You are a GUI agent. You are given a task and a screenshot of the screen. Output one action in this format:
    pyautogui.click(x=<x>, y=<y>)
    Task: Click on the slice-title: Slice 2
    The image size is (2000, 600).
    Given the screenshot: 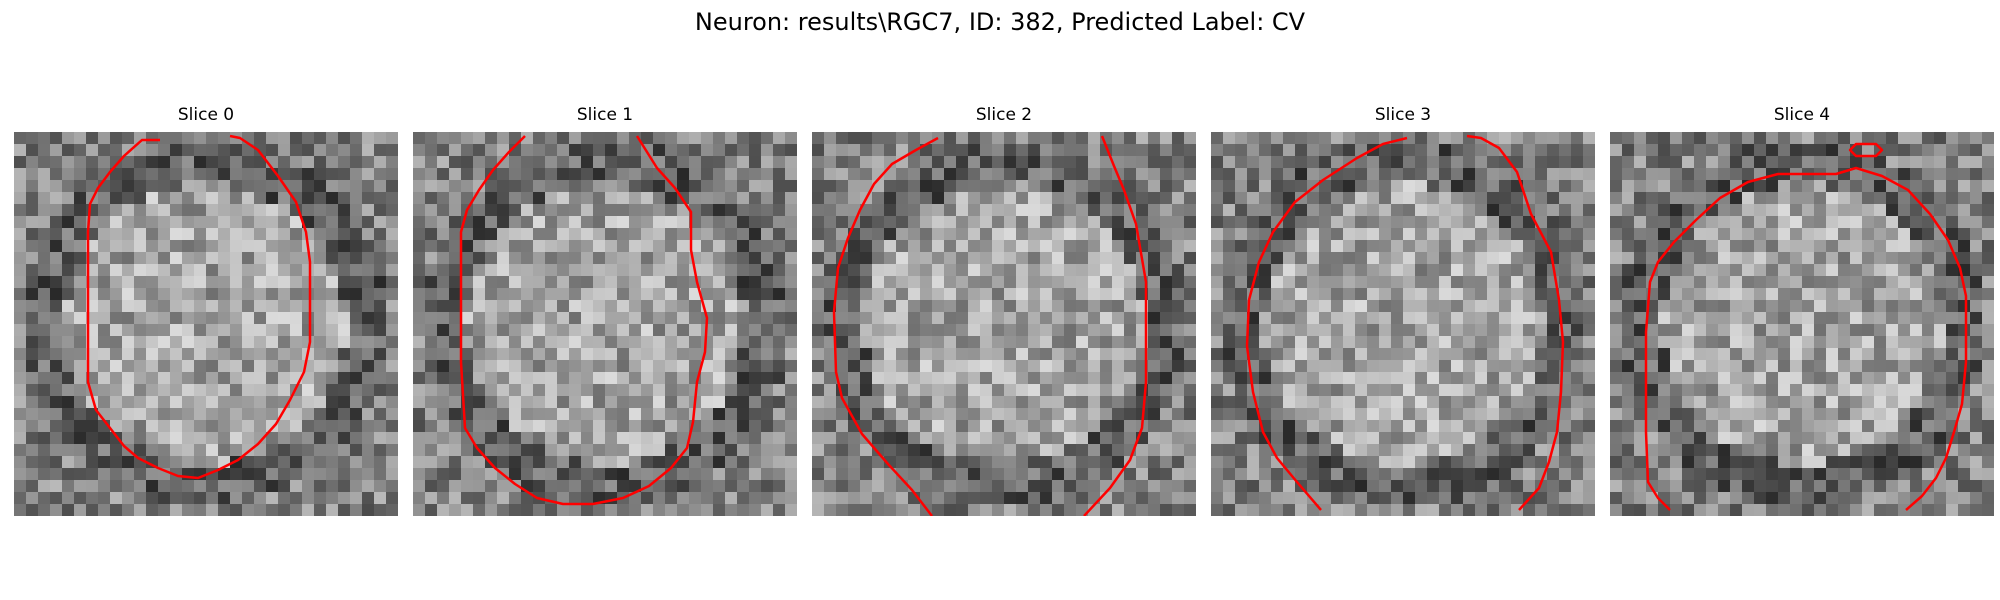 What is the action you would take?
    pyautogui.click(x=1004, y=115)
    